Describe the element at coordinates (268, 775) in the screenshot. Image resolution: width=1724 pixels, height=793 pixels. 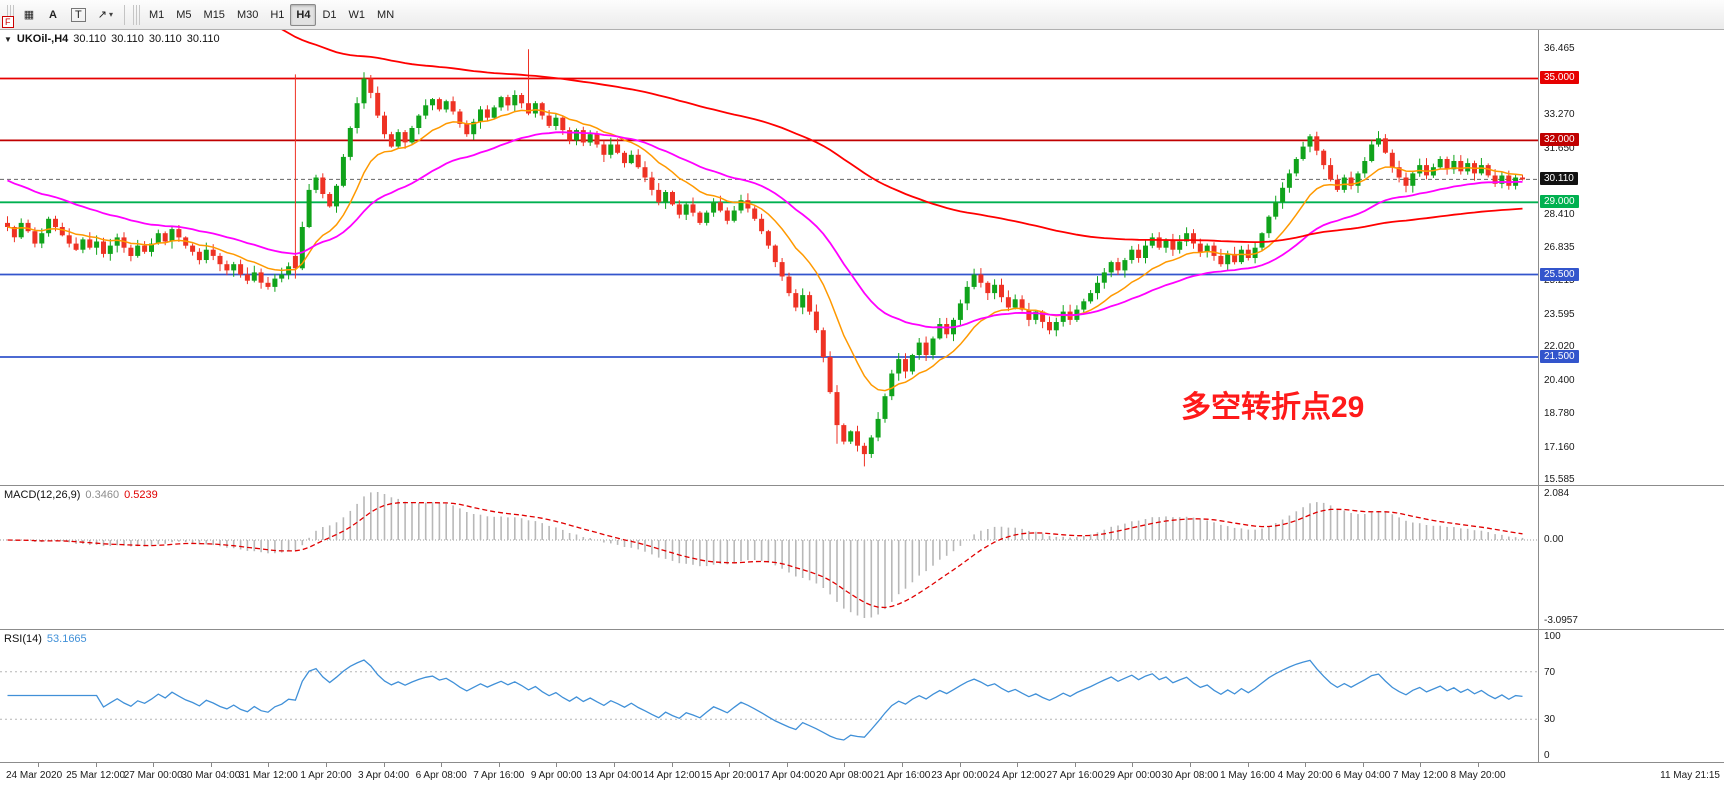
I see `time-axis-label: 31 Mar 12:00` at that location.